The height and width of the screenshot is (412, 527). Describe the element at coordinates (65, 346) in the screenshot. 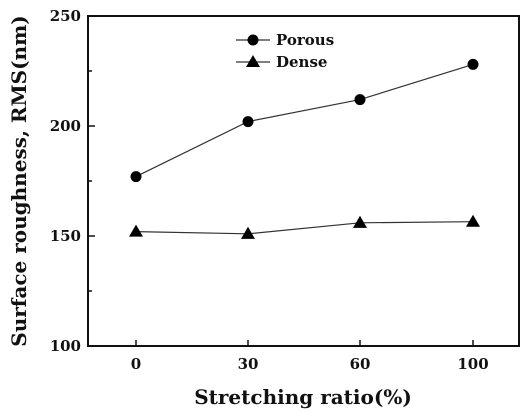

I see `y-tick-label: 100` at that location.